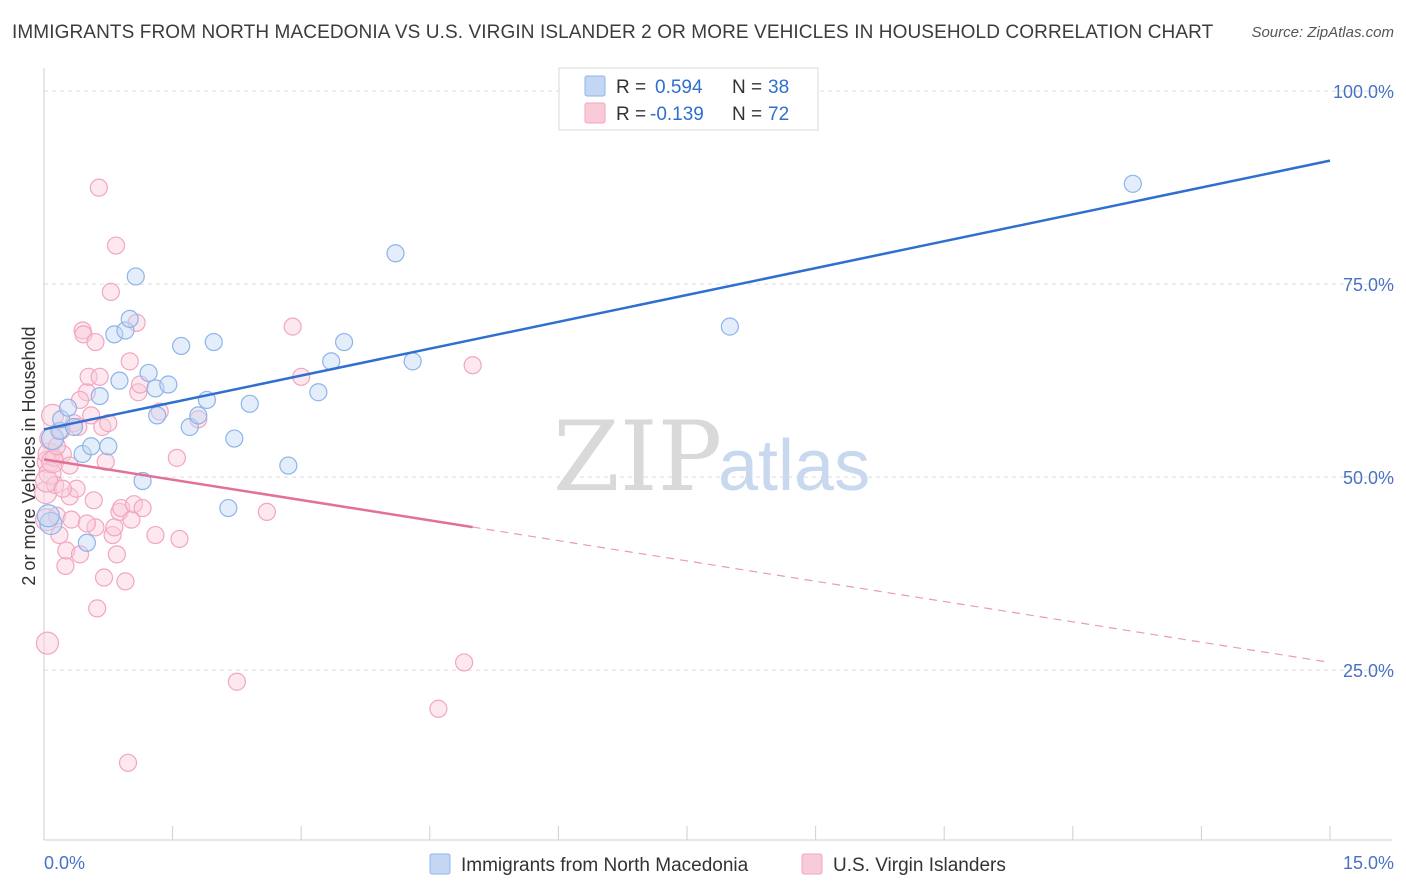  Describe the element at coordinates (258, 493) in the screenshot. I see `virgin-islanders-trend-line` at that location.